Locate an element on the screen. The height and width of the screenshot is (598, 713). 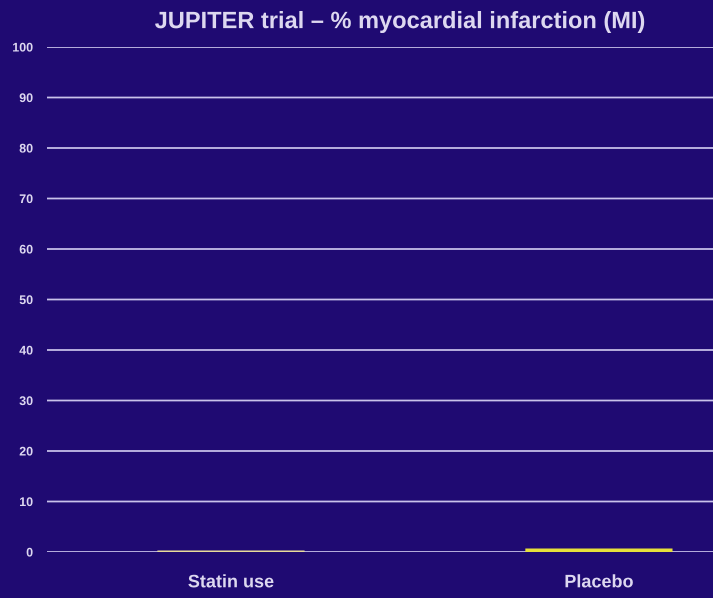
x-tick-label: Placebo is located at coordinates (599, 581).